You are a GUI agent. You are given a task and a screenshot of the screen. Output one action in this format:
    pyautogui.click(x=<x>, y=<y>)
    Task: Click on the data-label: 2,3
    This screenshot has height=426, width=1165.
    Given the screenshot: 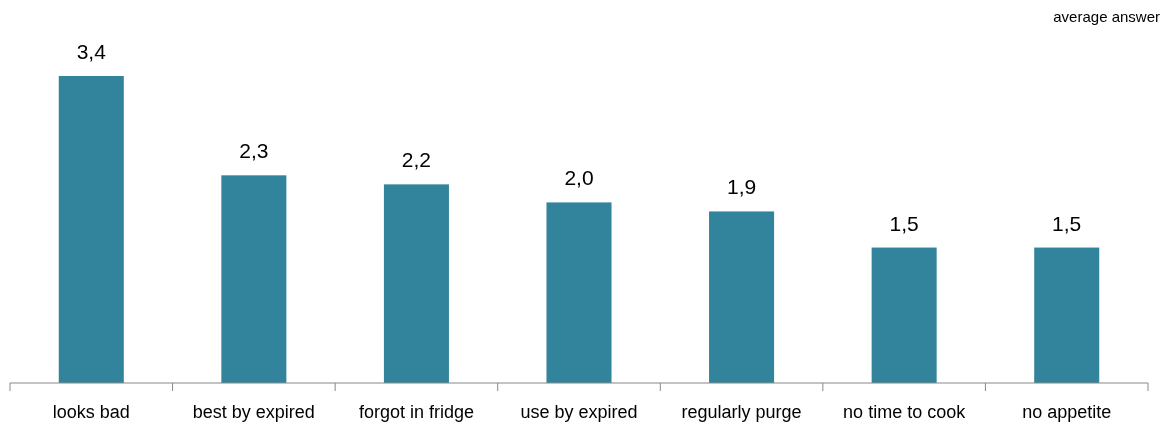 What is the action you would take?
    pyautogui.click(x=254, y=151)
    